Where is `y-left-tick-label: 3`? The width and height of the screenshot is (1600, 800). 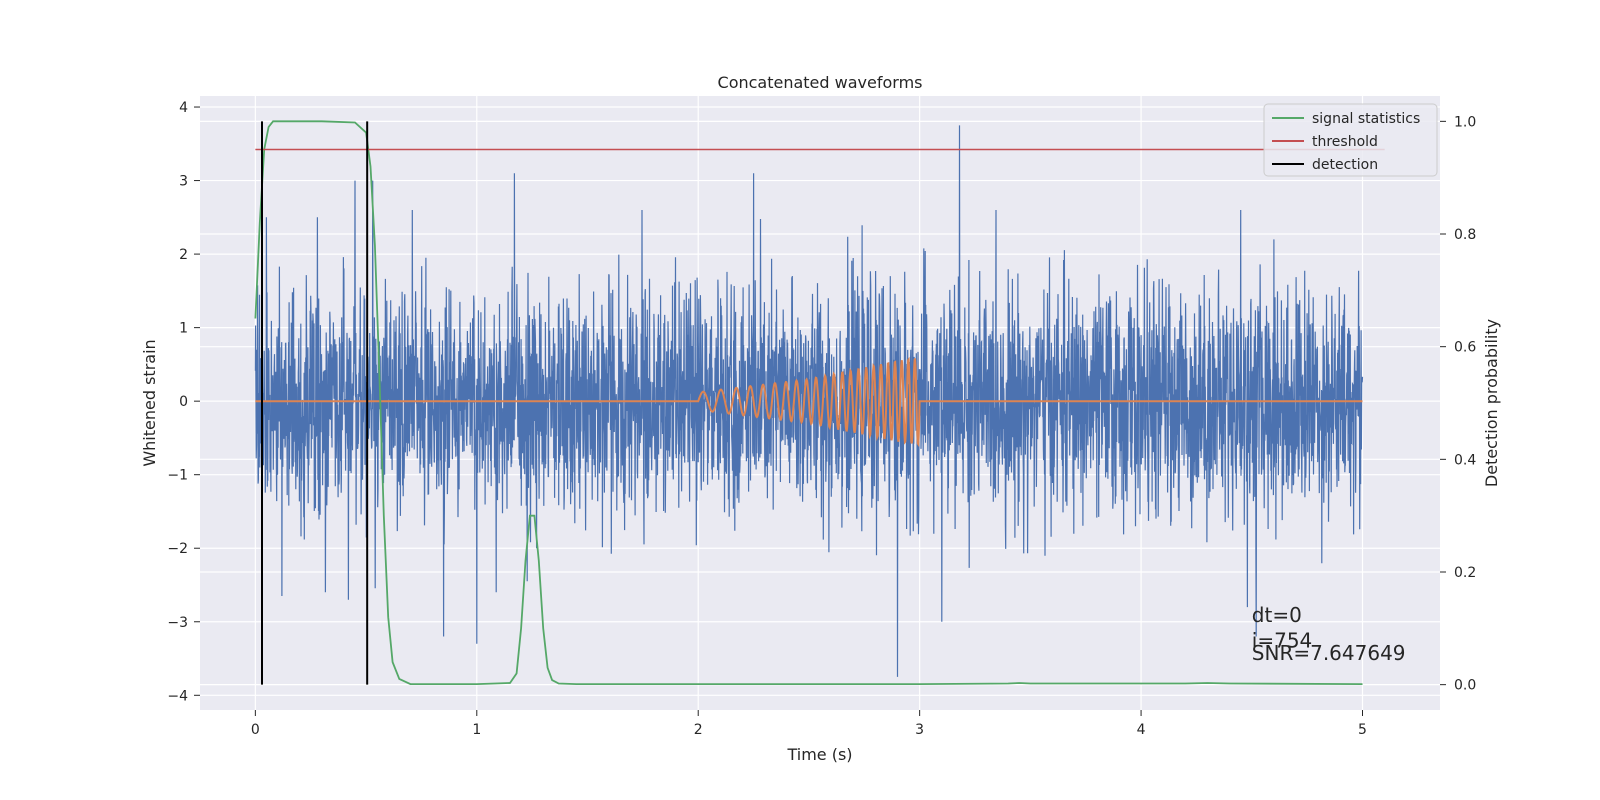
y-left-tick-label: 3 is located at coordinates (183, 182).